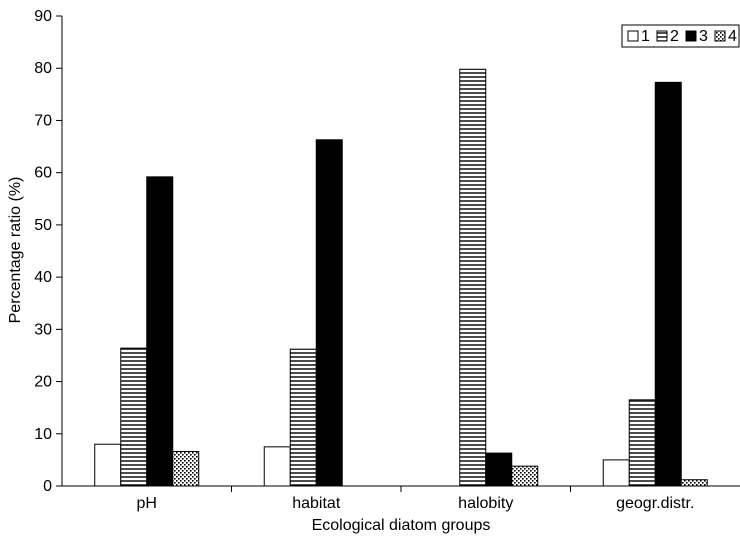  I want to click on x-tick-label: geogr.distr., so click(655, 503).